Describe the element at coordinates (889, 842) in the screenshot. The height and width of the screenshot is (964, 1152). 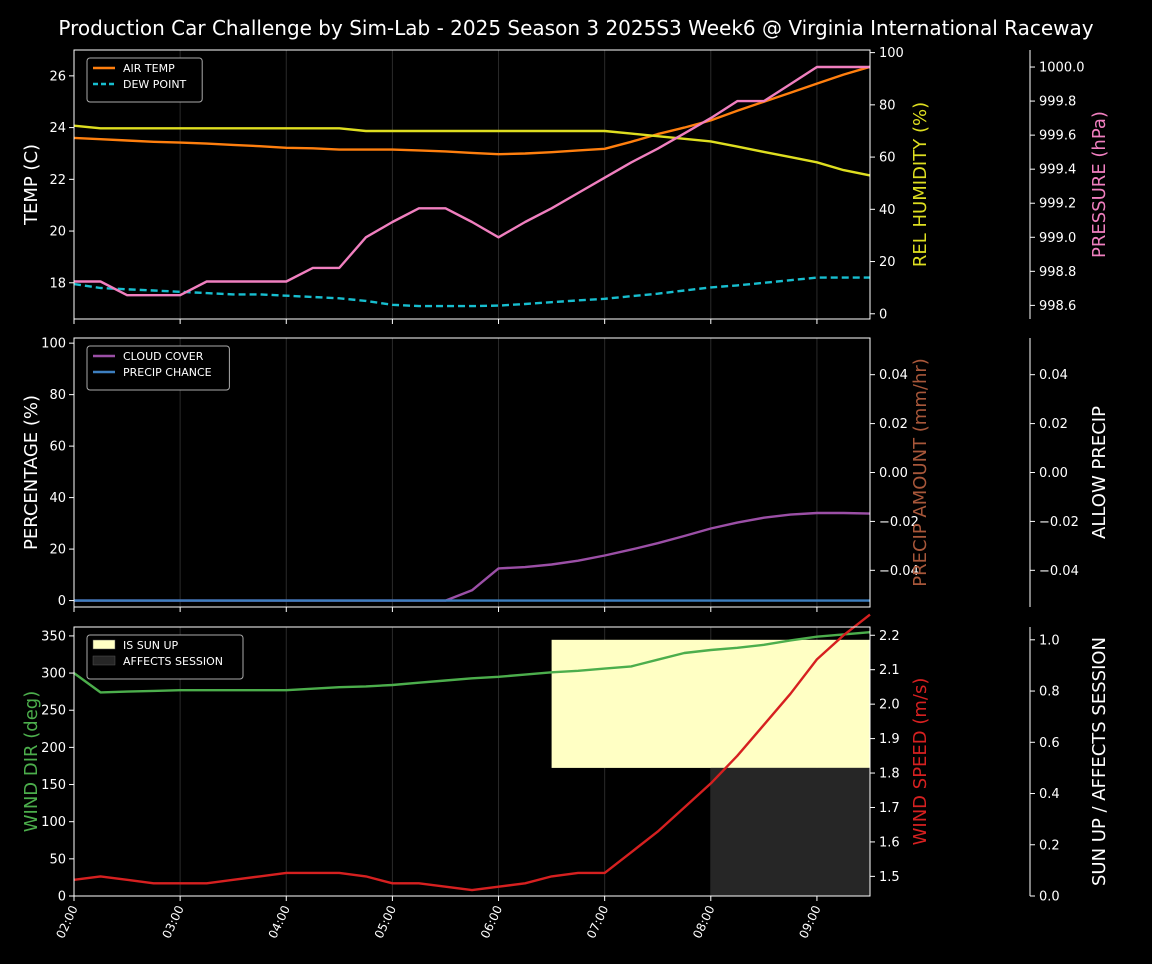
I see `right1-tick-label: 1.6` at that location.